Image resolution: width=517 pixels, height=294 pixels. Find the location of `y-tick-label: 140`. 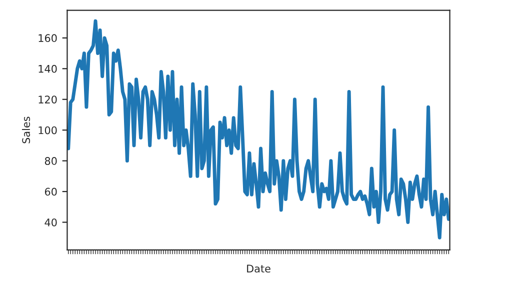

y-tick-label: 140 is located at coordinates (47, 68).